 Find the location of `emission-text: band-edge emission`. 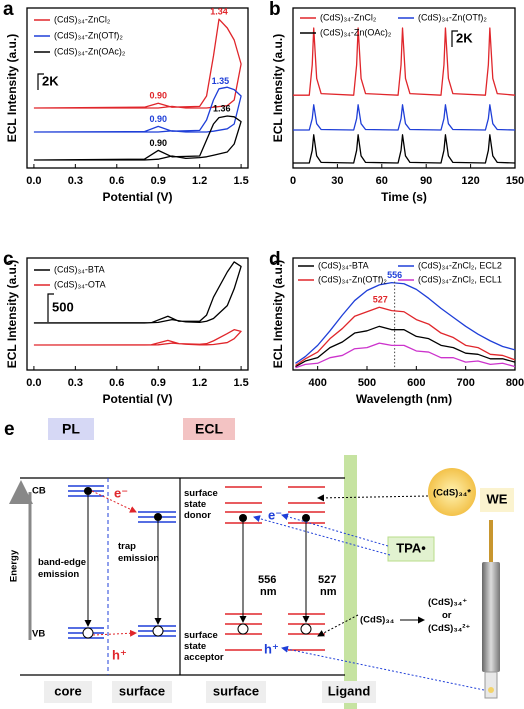

emission-text: band-edge emission is located at coordinates (62, 568).